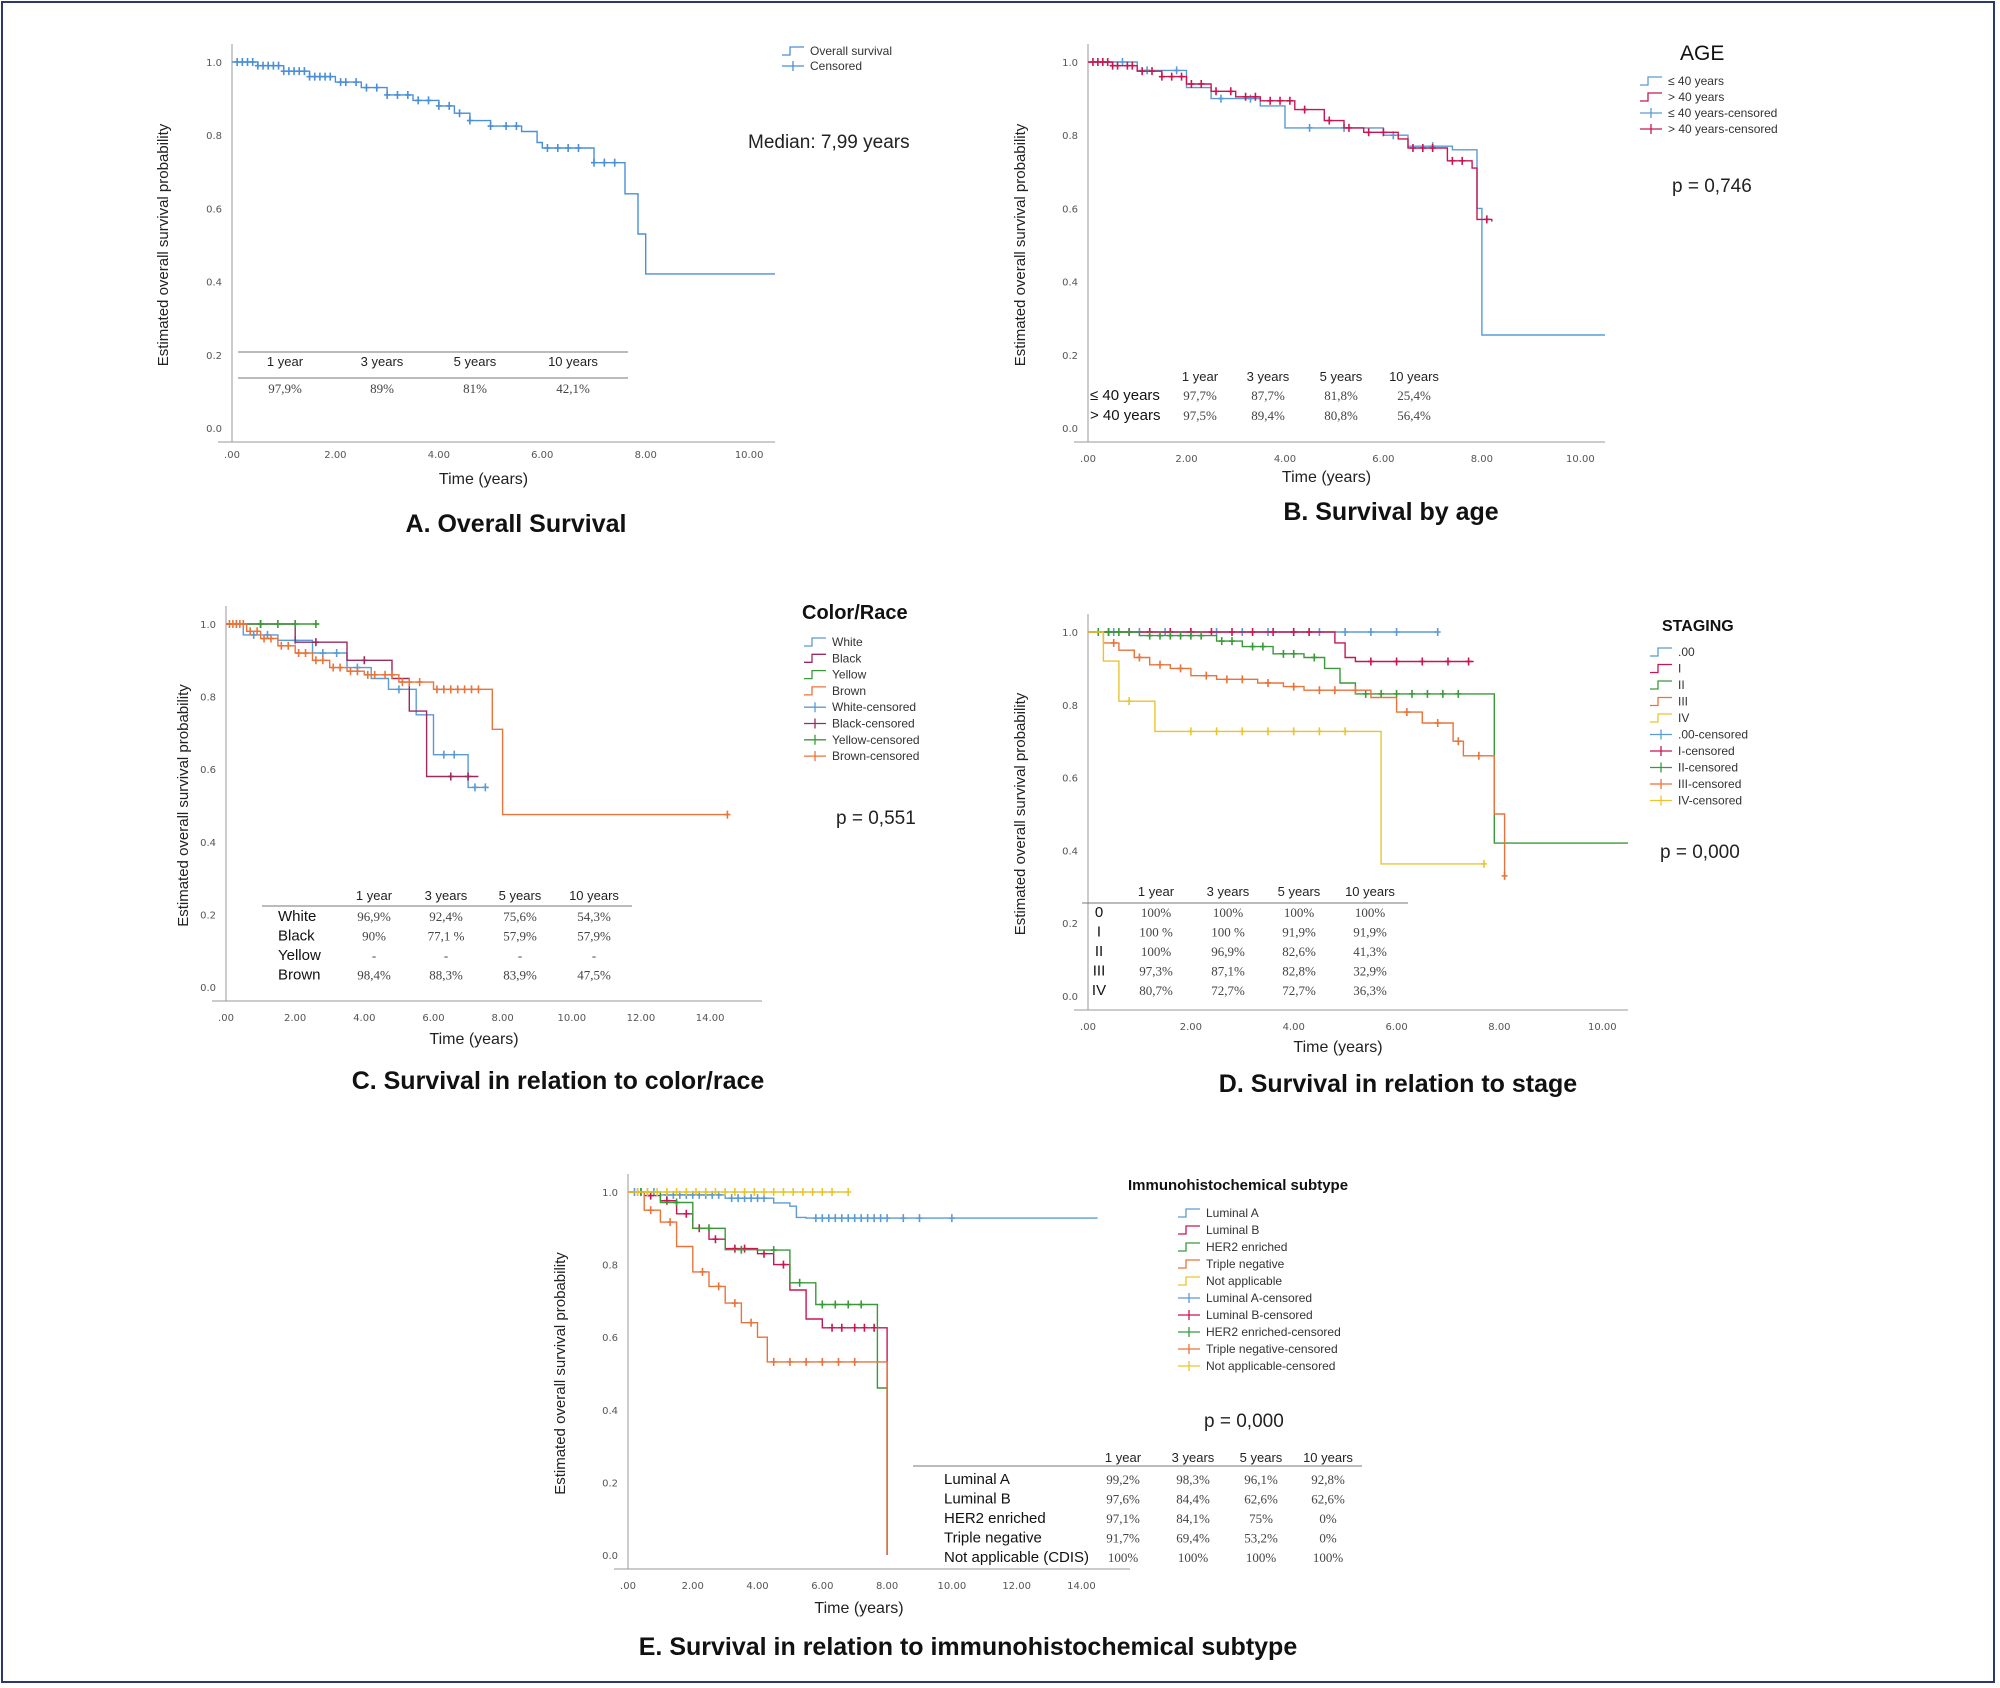 This screenshot has height=1688, width=2000. I want to click on legend-item: IV, so click(1683, 718).